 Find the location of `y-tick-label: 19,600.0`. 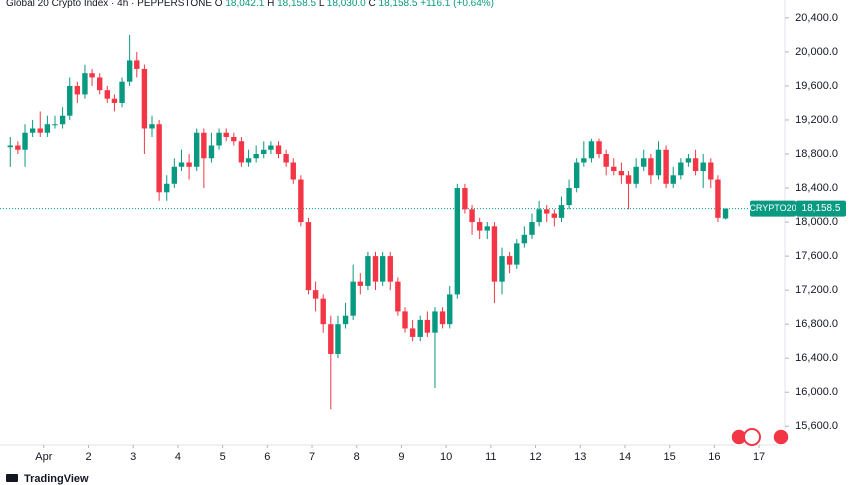

y-tick-label: 19,600.0 is located at coordinates (816, 86).